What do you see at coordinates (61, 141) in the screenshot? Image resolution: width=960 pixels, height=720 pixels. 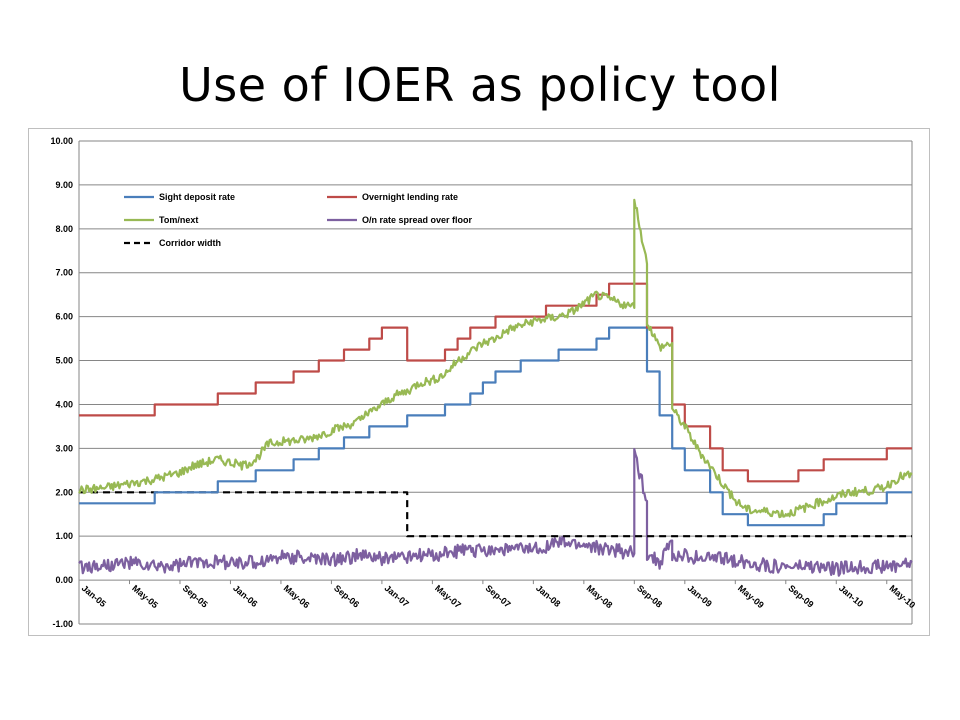 I see `y-tick-label: 10.00` at bounding box center [61, 141].